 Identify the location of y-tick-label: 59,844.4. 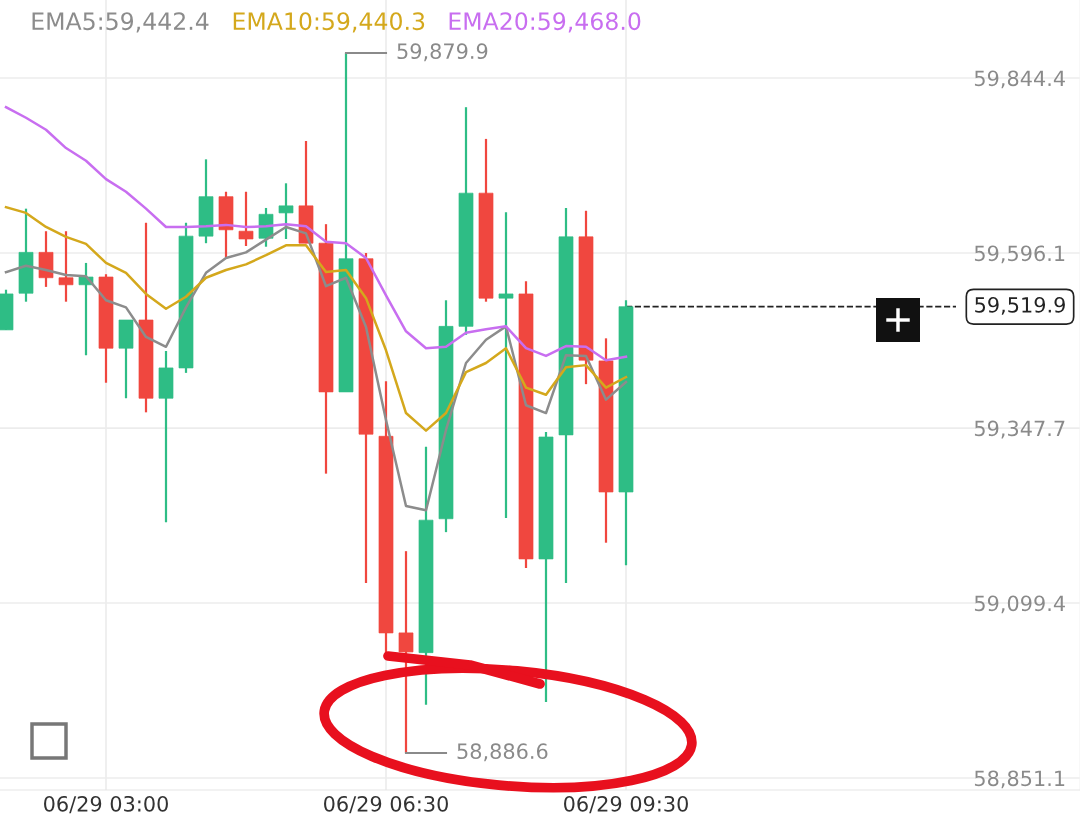
(1019, 79).